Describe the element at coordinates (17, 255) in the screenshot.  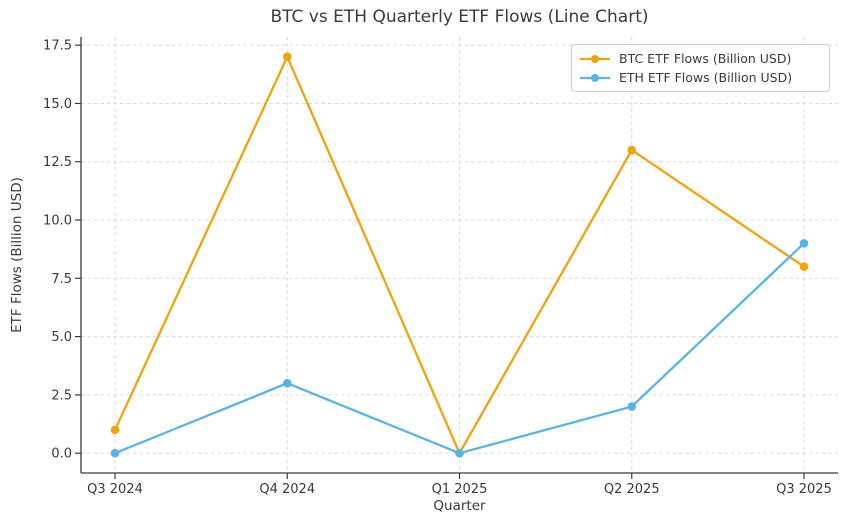
I see `y-axis-title: ETF Flows (Billion USD)` at that location.